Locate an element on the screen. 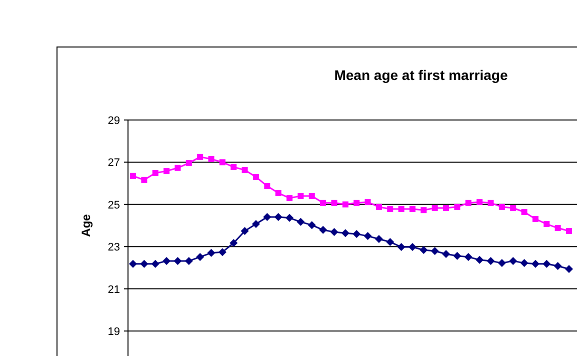  chart-title: Mean age at first marriage is located at coordinates (421, 75).